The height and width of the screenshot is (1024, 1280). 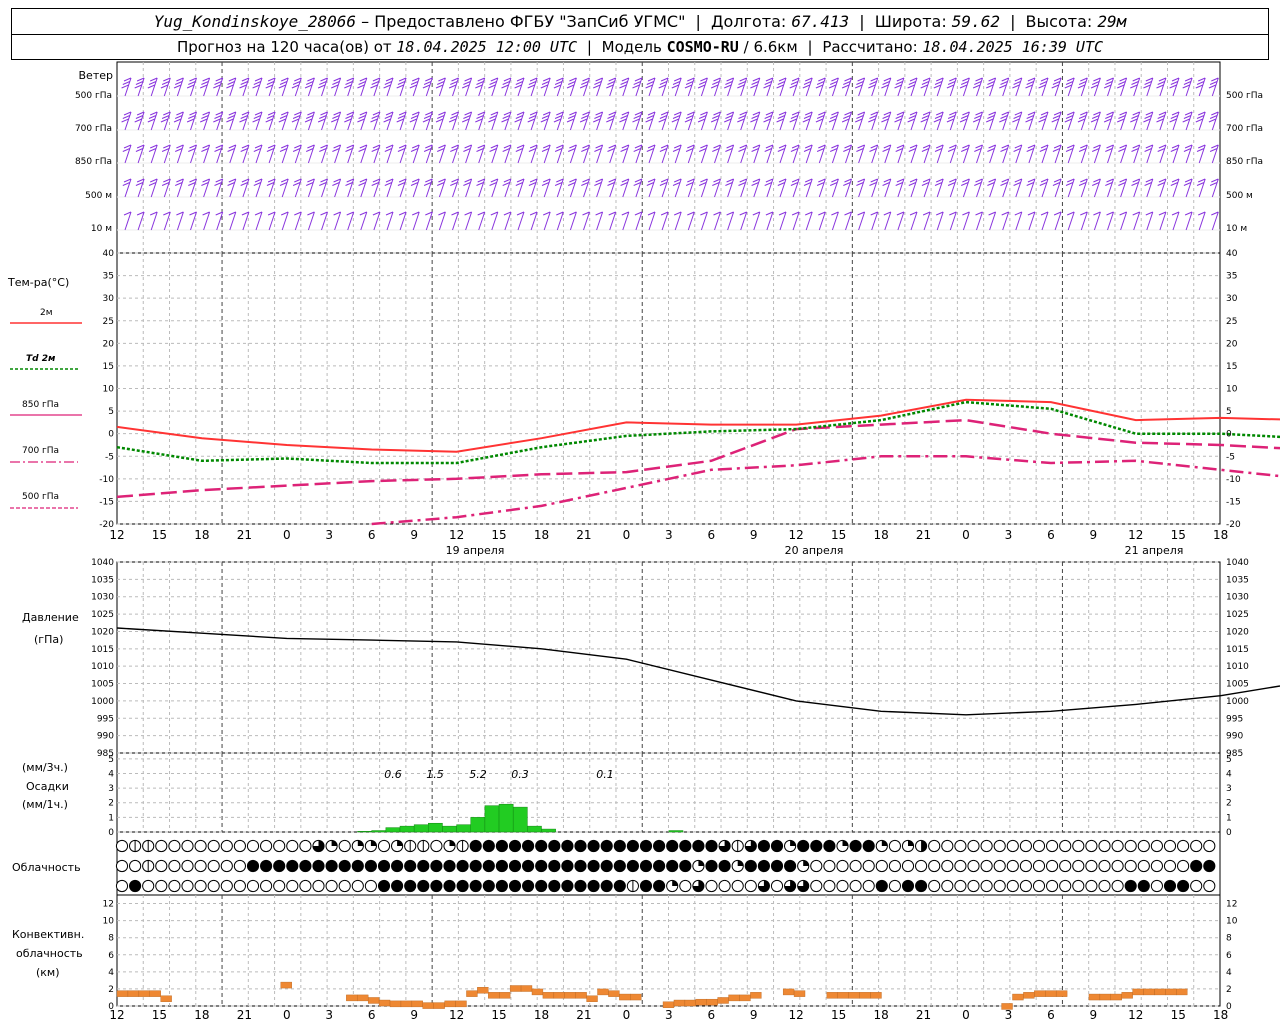 What do you see at coordinates (1229, 774) in the screenshot?
I see `precip-tick-right: 4` at bounding box center [1229, 774].